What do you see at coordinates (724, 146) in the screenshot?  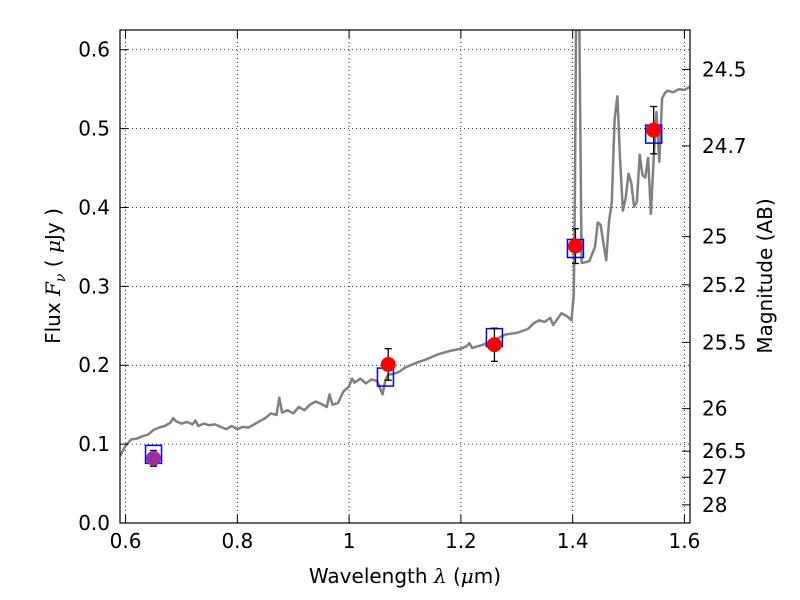 I see `y2-tick-label: 24.7` at bounding box center [724, 146].